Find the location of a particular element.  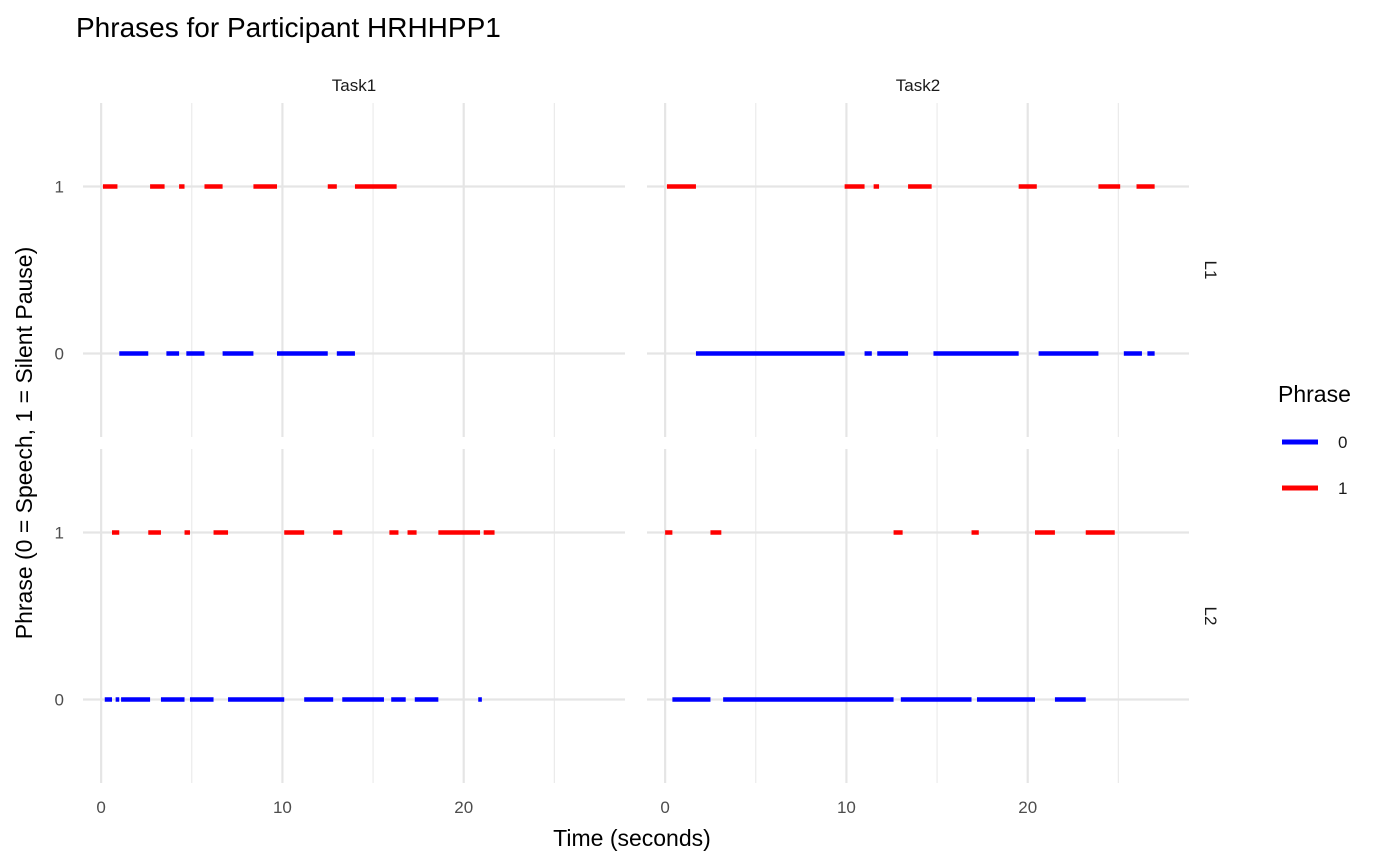

strip-label-col: Task1 is located at coordinates (354, 85).